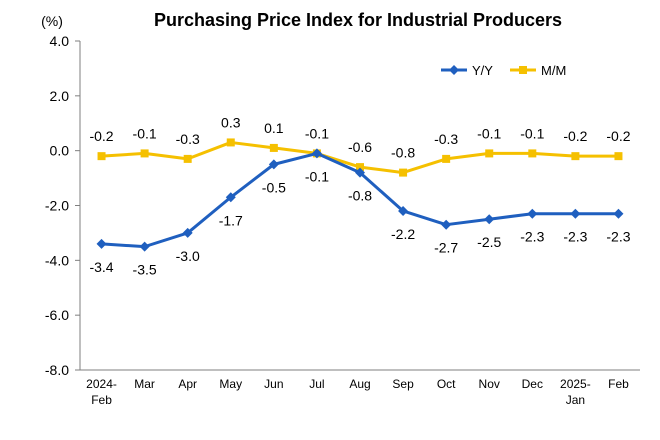 Image resolution: width=660 pixels, height=440 pixels. I want to click on data-label-yy: -0.8, so click(360, 196).